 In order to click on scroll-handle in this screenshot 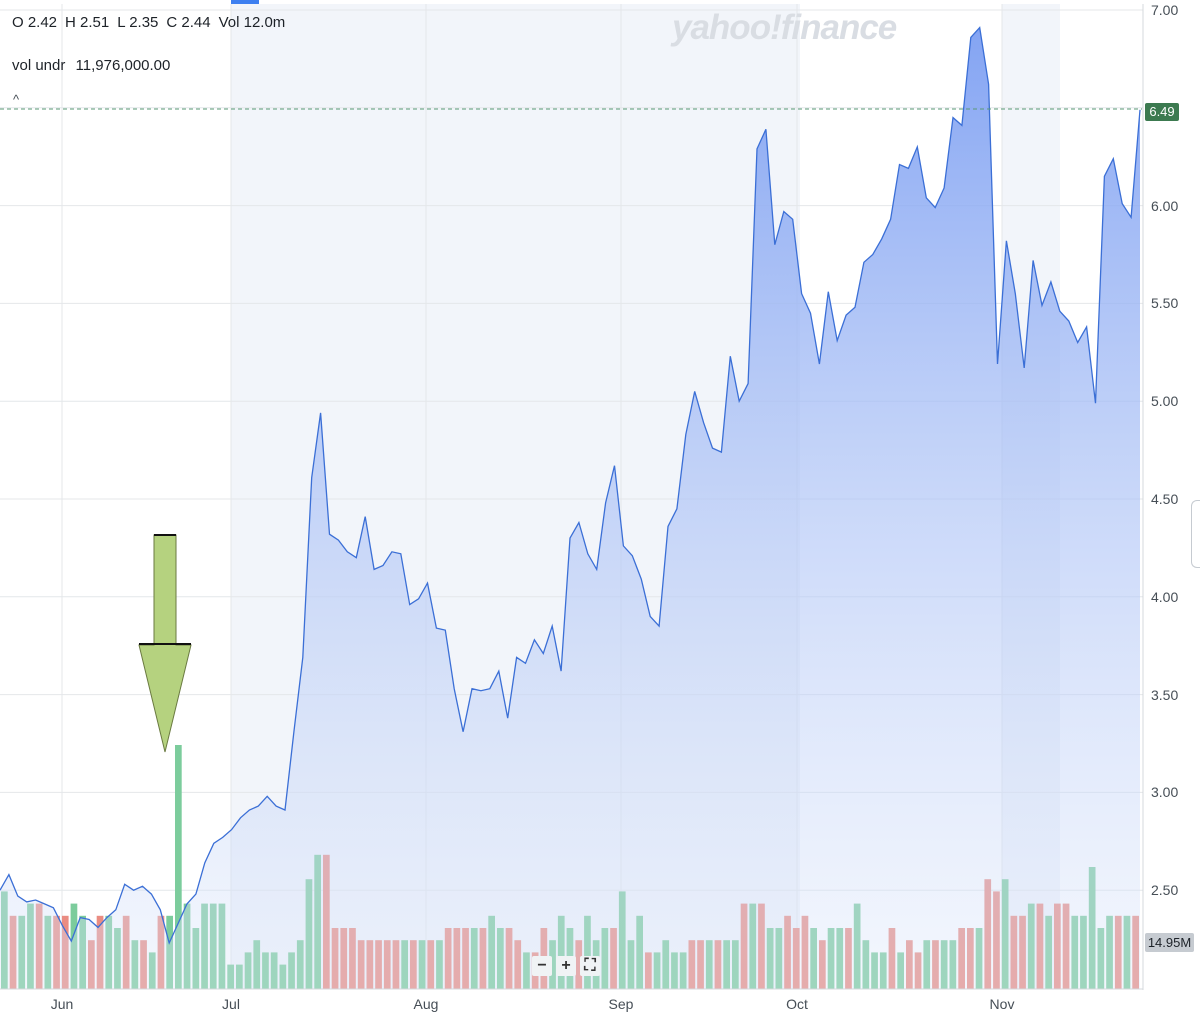, I will do `click(1195, 534)`.